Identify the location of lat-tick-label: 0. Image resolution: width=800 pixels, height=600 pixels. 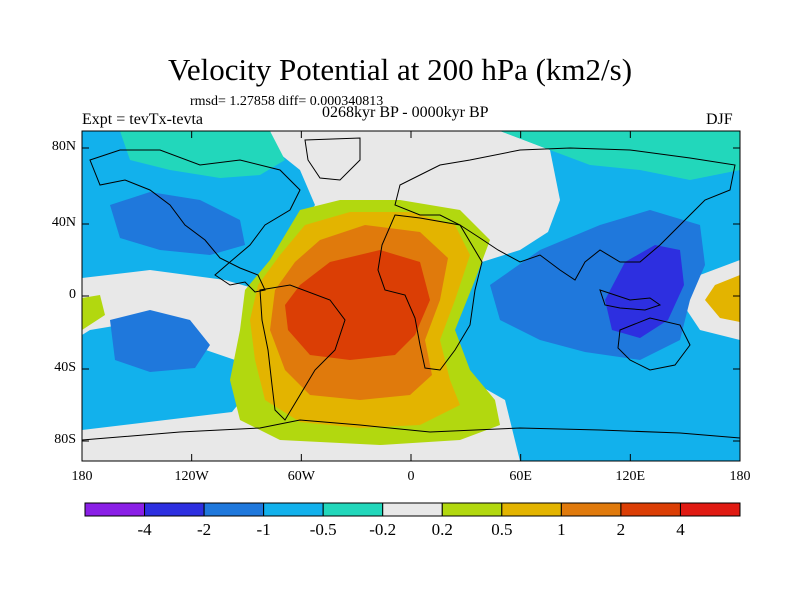
(72, 294).